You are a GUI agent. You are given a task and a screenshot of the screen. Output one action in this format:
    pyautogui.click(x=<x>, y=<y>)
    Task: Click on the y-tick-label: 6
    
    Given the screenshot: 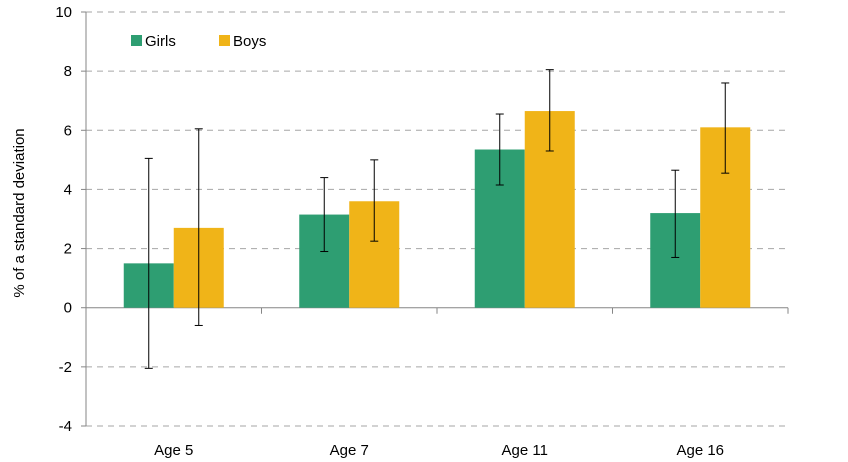 What is the action you would take?
    pyautogui.click(x=68, y=130)
    